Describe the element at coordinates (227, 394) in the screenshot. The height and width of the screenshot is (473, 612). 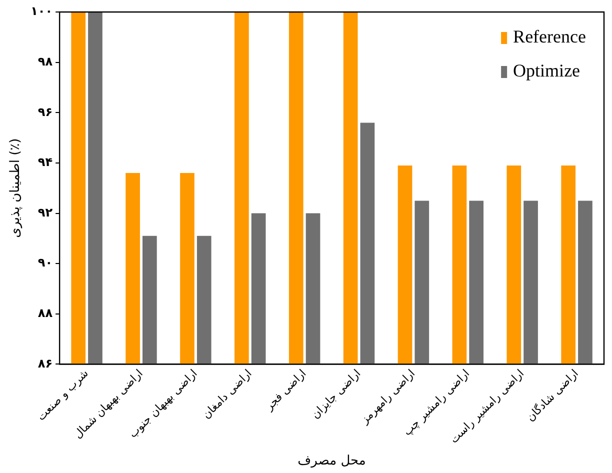
I see `x-tick-label: اراضی دامغان` at that location.